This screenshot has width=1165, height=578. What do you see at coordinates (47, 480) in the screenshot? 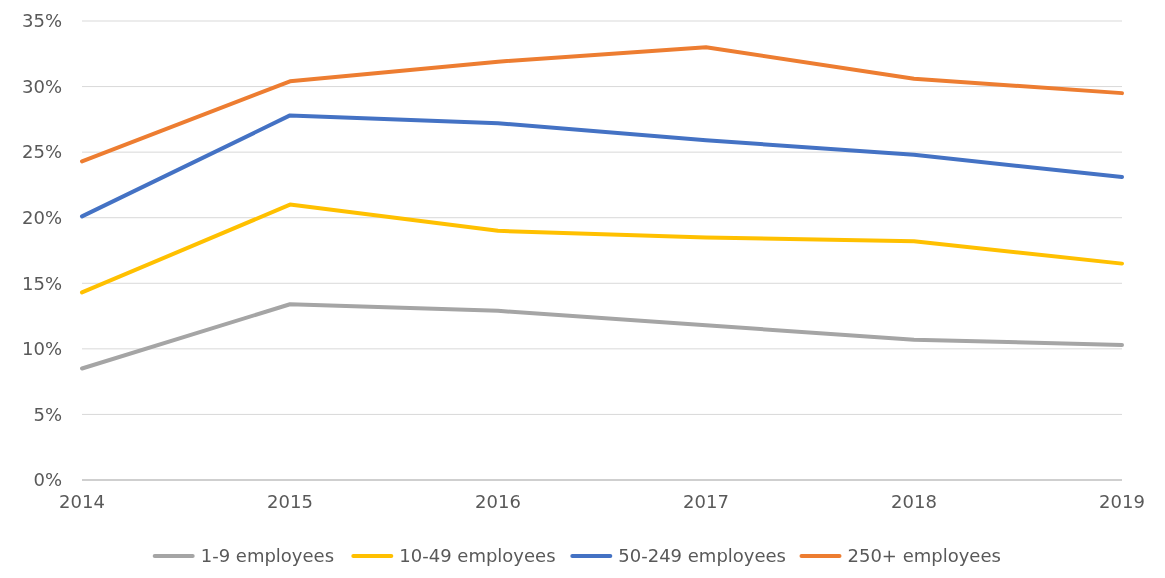
I see `y-tick-label: 0%` at bounding box center [47, 480].